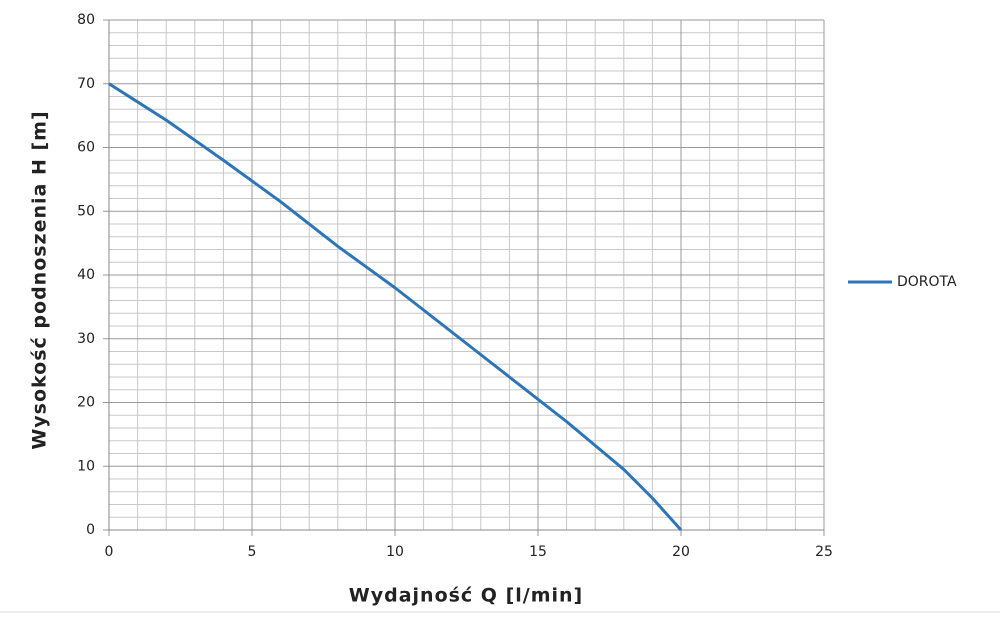 The width and height of the screenshot is (1000, 617). I want to click on y-axis-title: Wysokość podnoszenia H [m], so click(40, 279).